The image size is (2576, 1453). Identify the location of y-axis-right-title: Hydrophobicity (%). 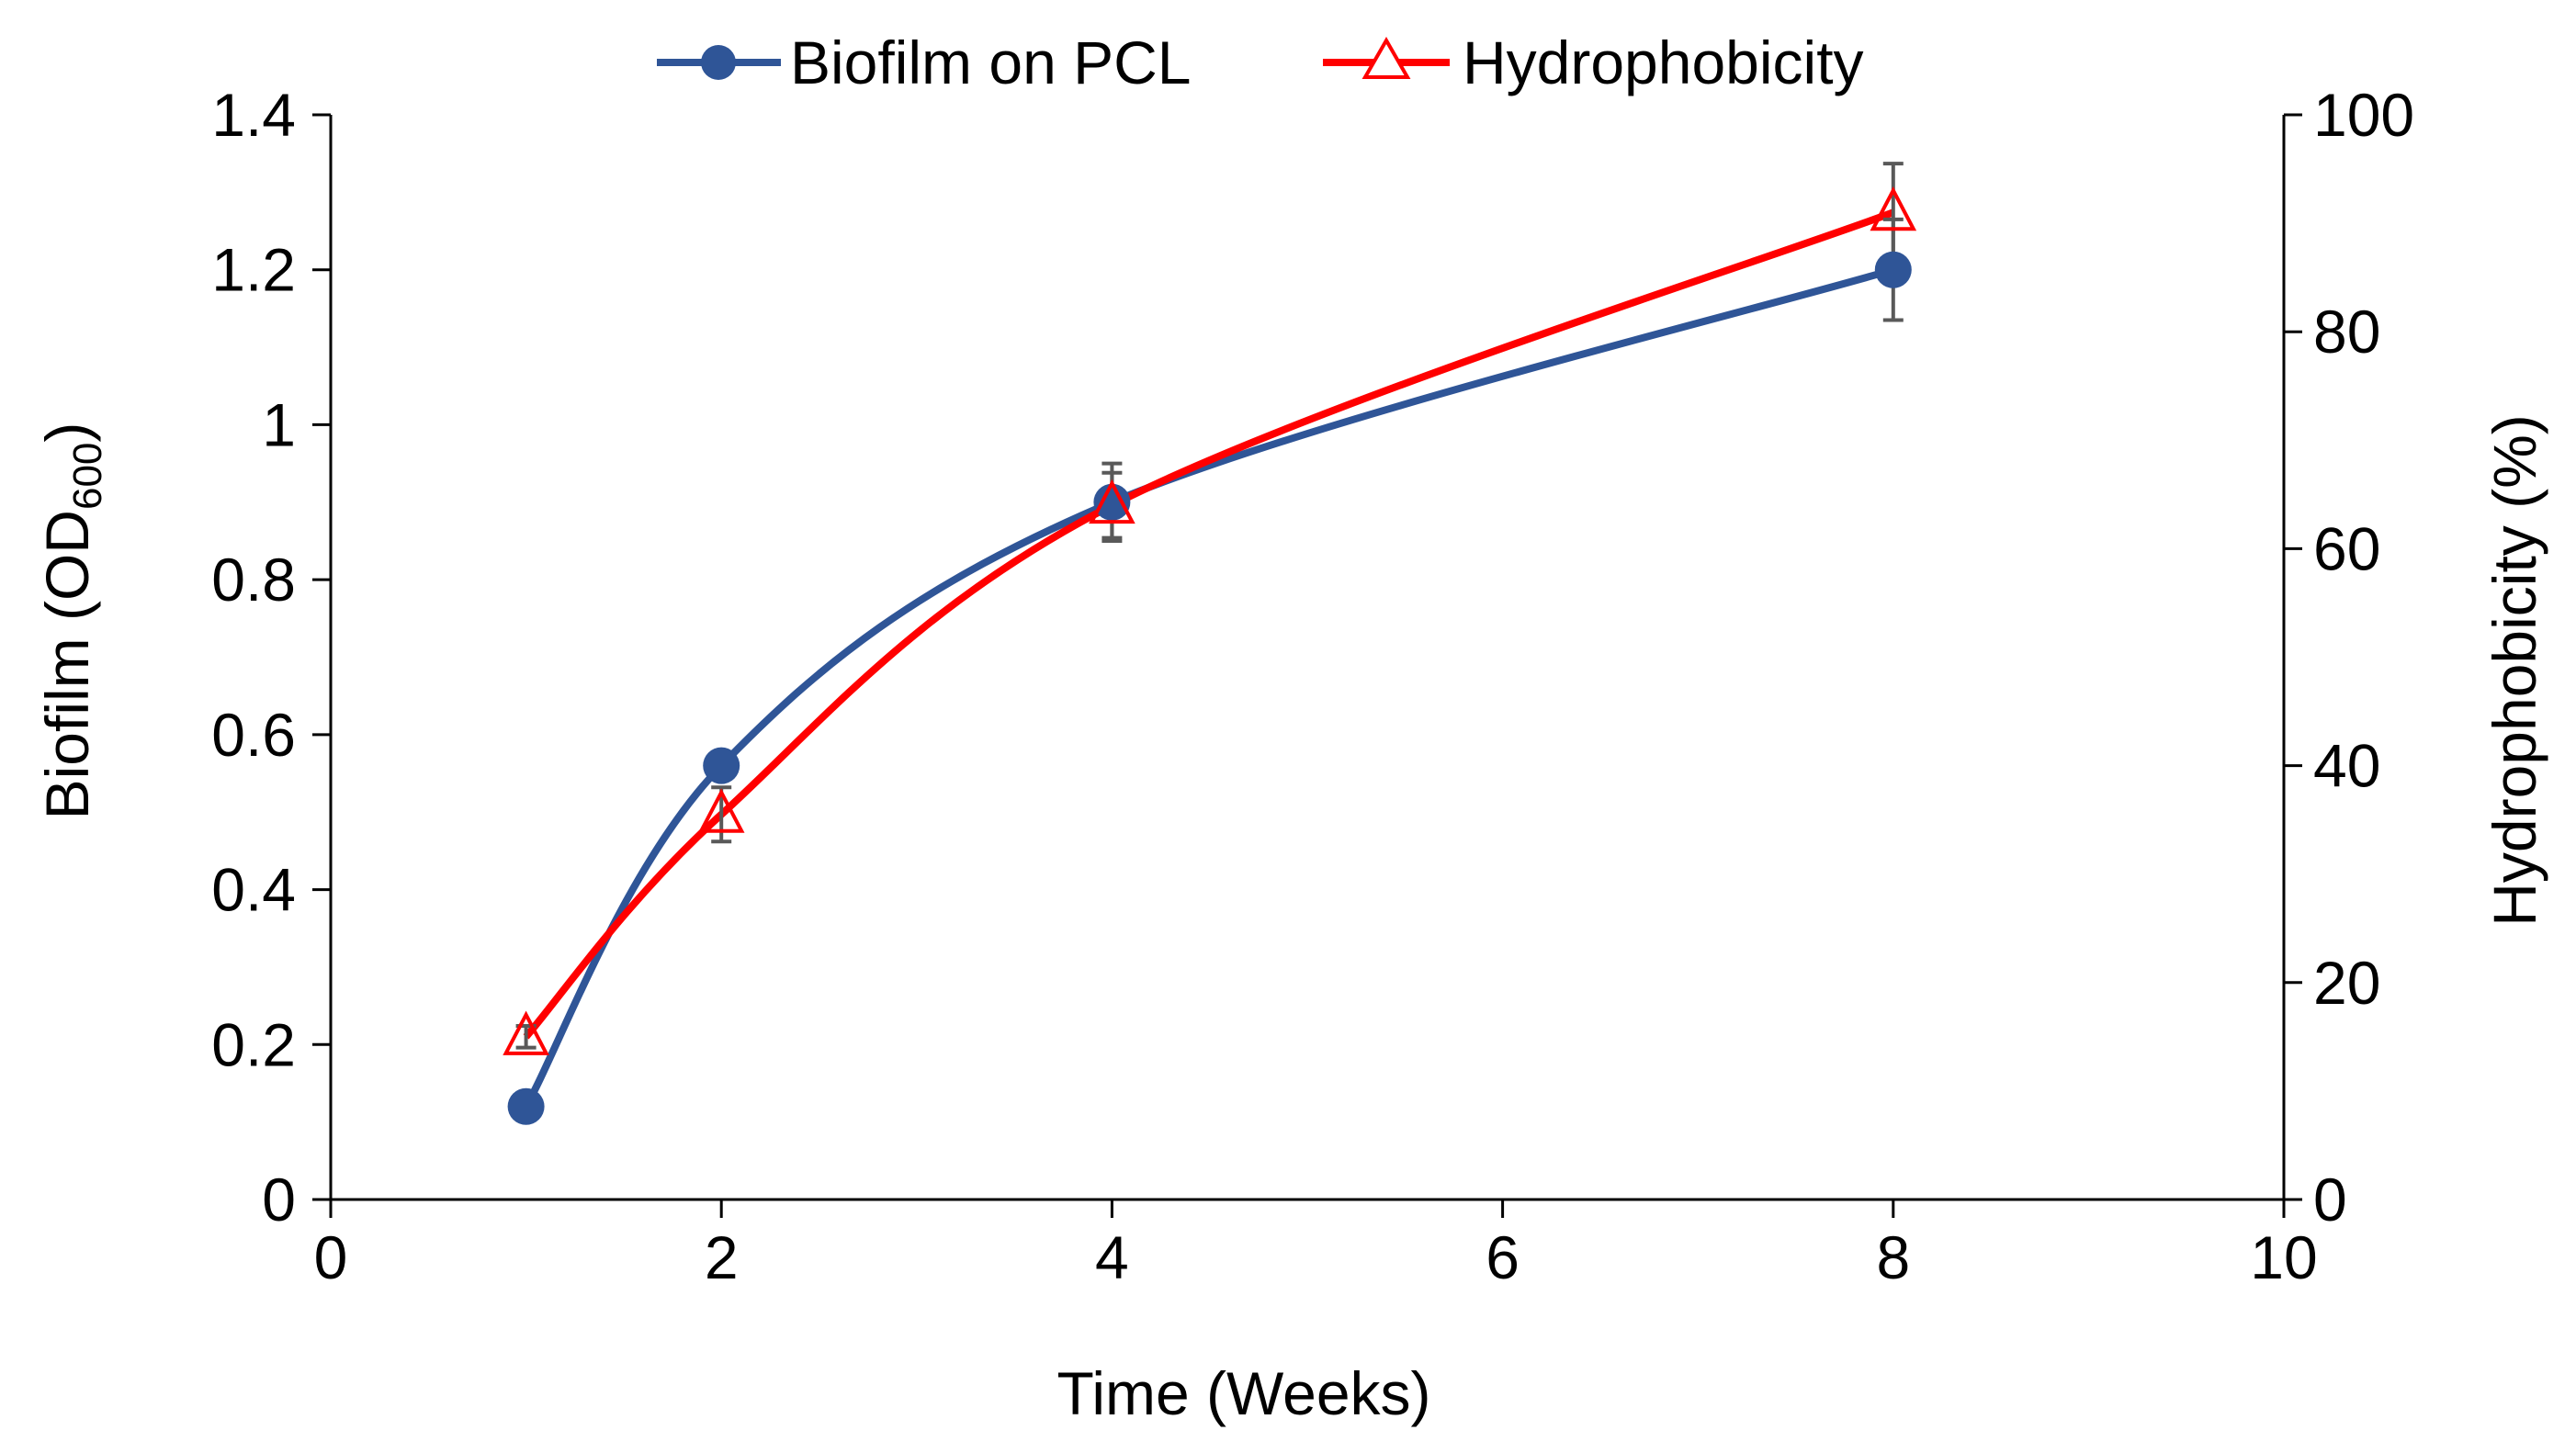
(2514, 670).